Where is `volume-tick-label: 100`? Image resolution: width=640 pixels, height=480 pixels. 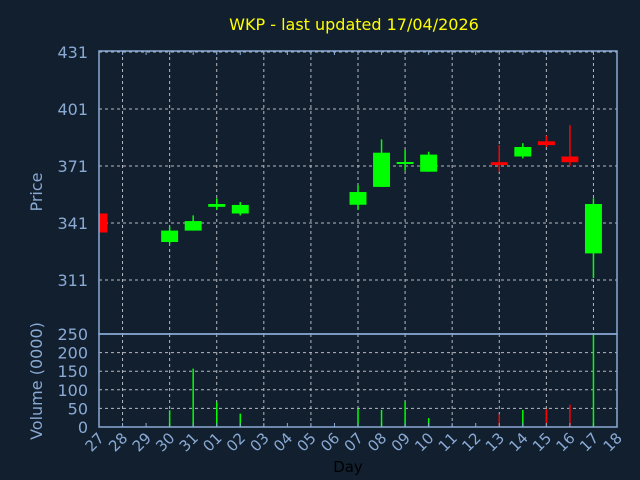
volume-tick-label: 100 is located at coordinates (72, 390).